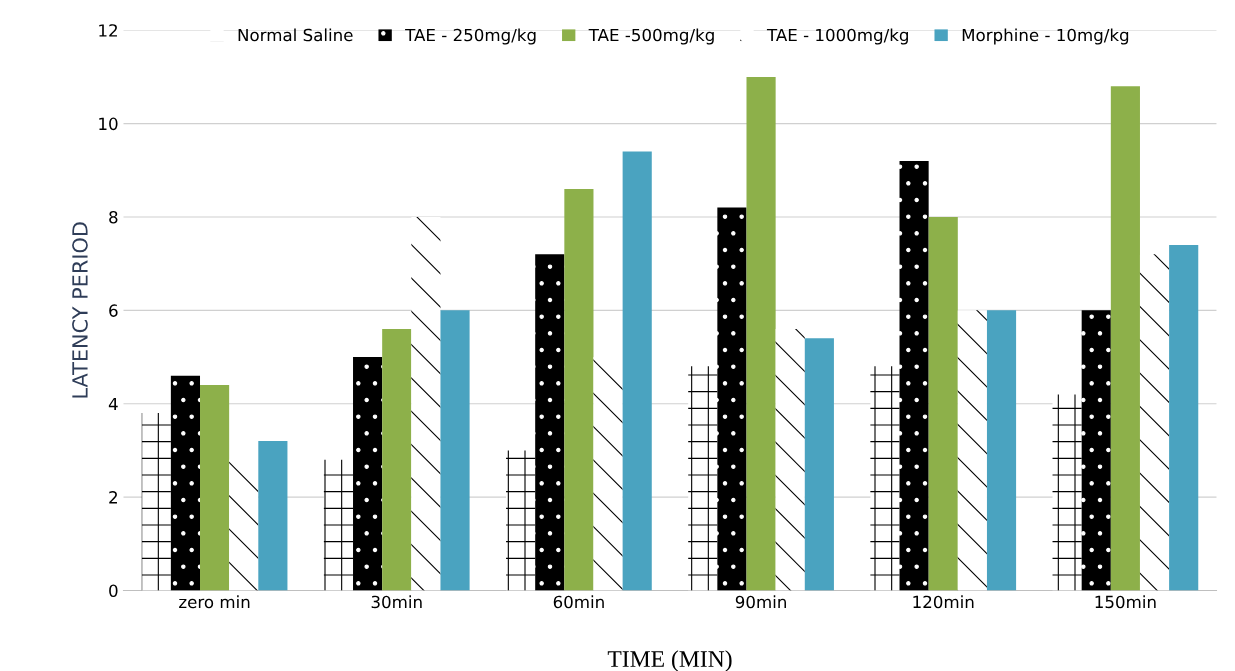 The height and width of the screenshot is (671, 1235). Describe the element at coordinates (760, 602) in the screenshot. I see `x-tick-label: 90min` at that location.